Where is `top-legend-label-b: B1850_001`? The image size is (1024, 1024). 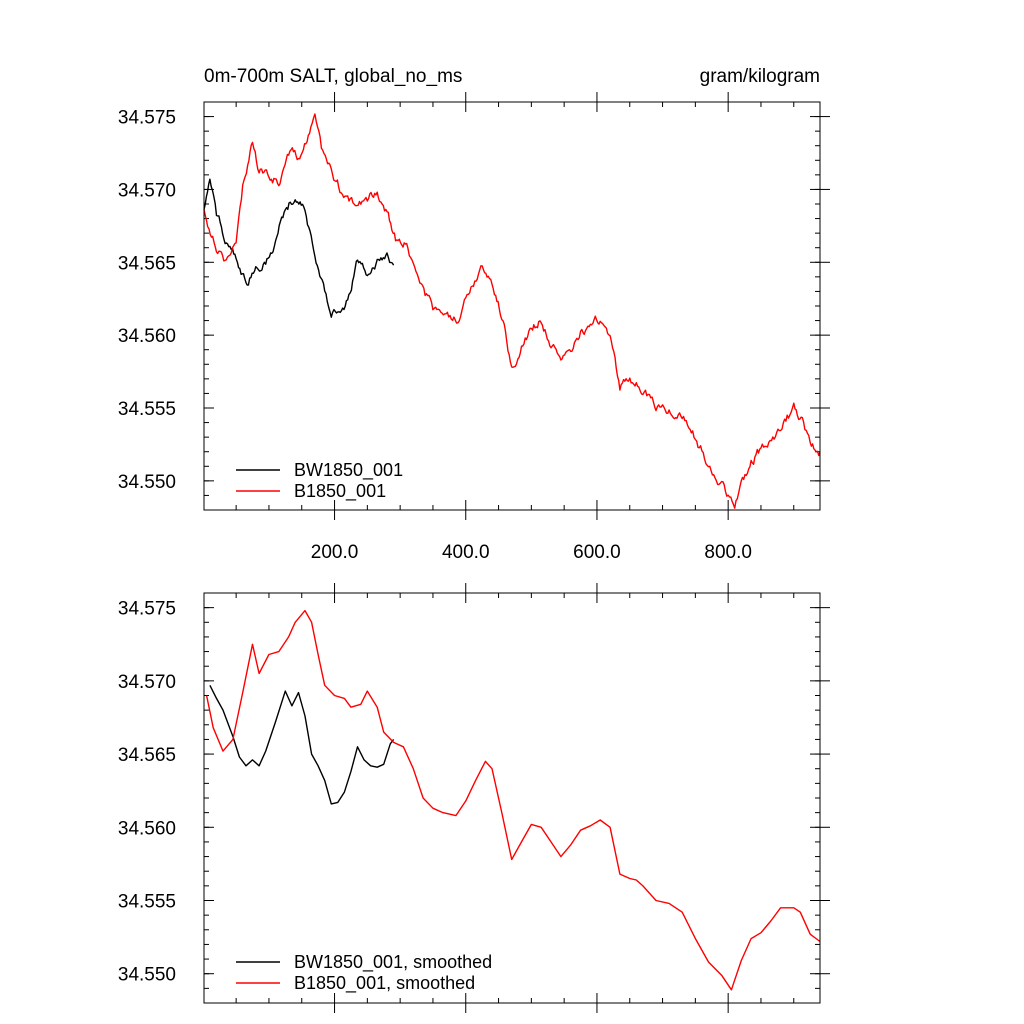
top-legend-label-b: B1850_001 is located at coordinates (340, 491).